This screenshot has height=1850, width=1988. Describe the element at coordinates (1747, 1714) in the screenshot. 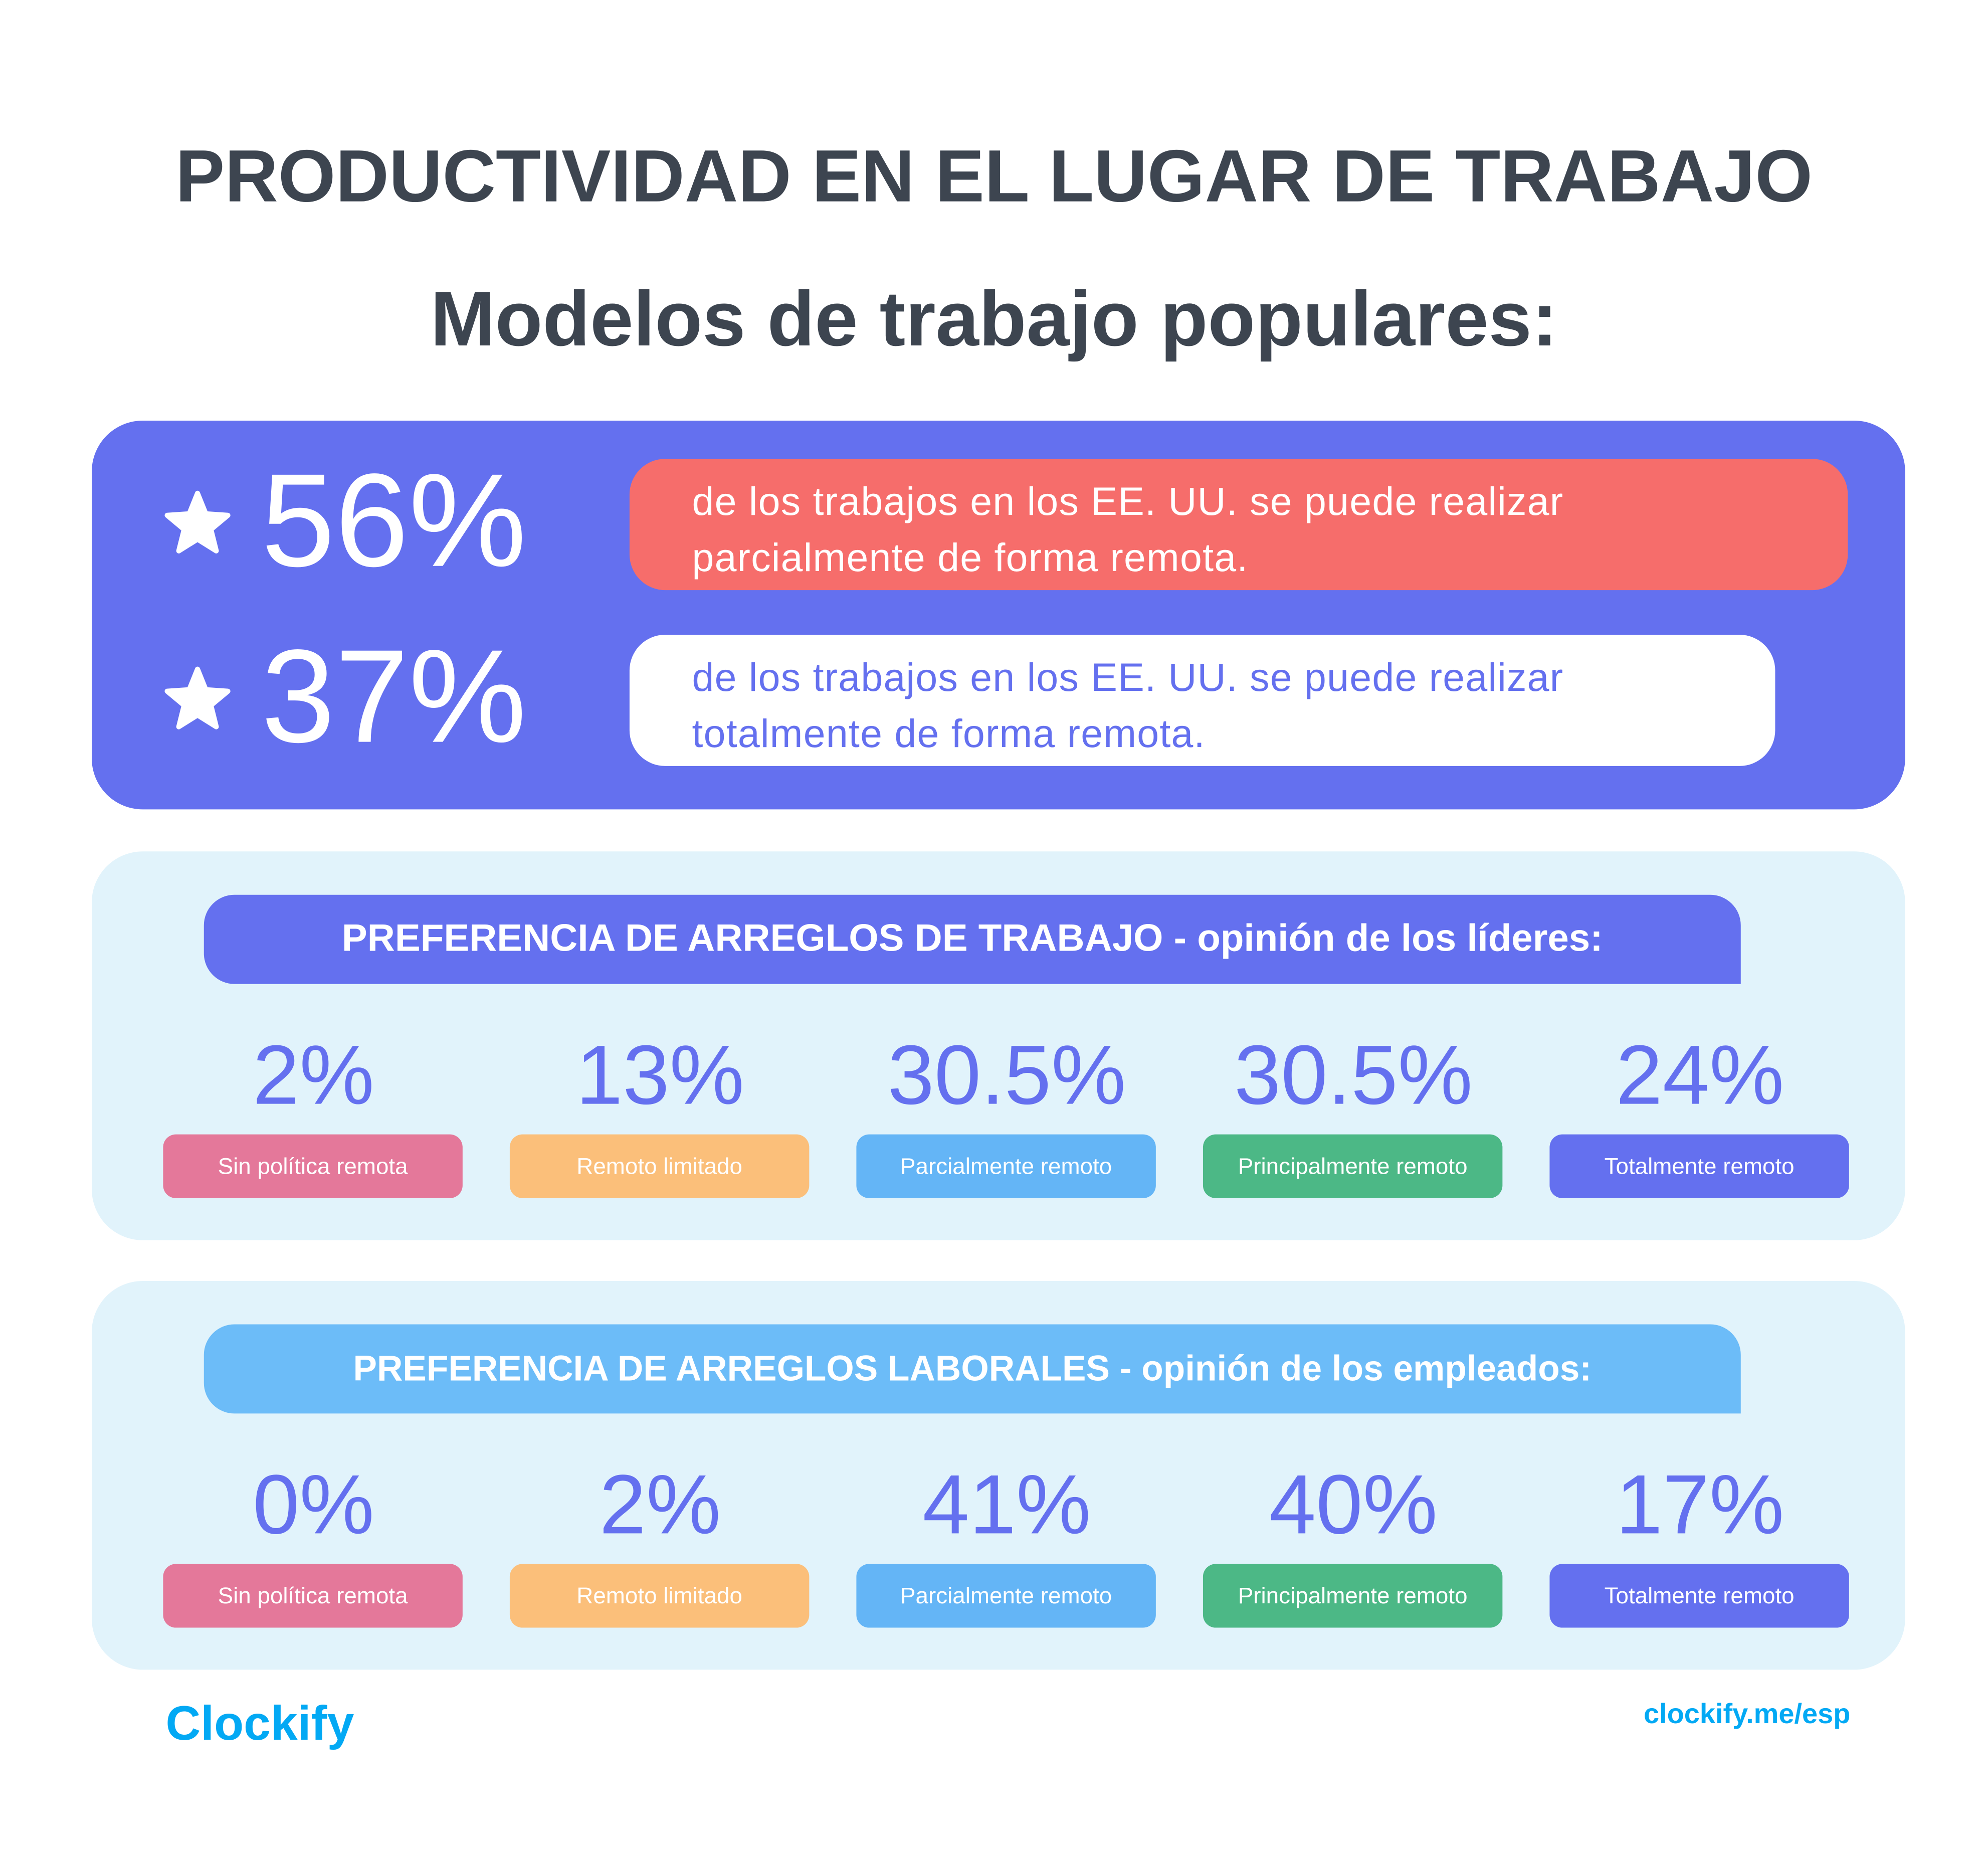

I see `url: clockify.me/esp` at that location.